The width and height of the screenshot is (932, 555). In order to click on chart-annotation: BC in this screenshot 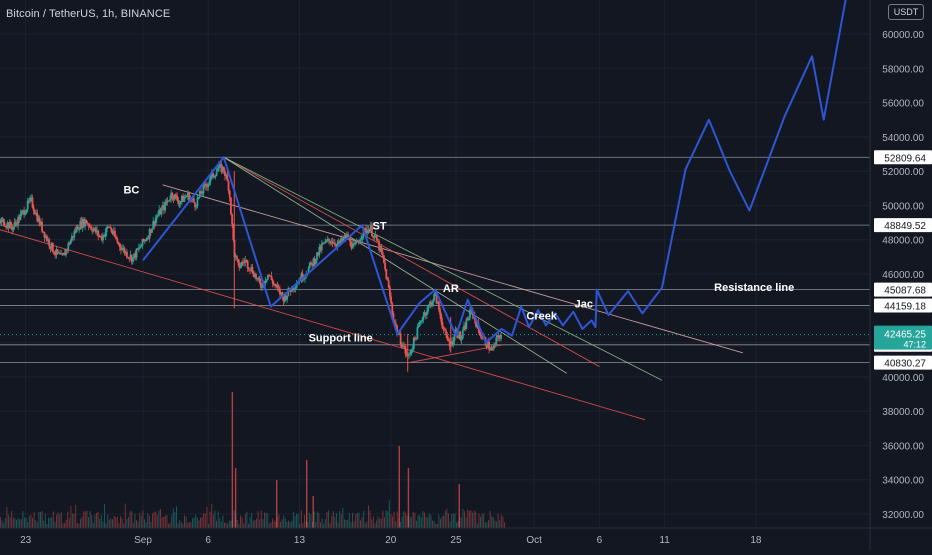, I will do `click(131, 190)`.